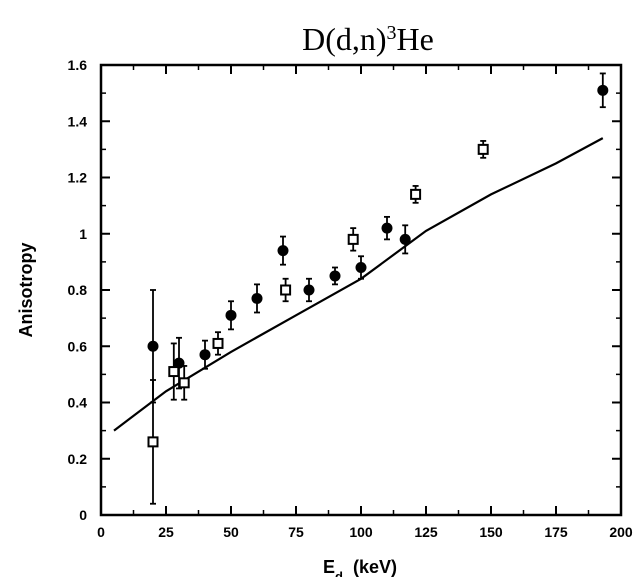 This screenshot has height=577, width=638. What do you see at coordinates (78, 121) in the screenshot?
I see `y-tick-label: 1.4` at bounding box center [78, 121].